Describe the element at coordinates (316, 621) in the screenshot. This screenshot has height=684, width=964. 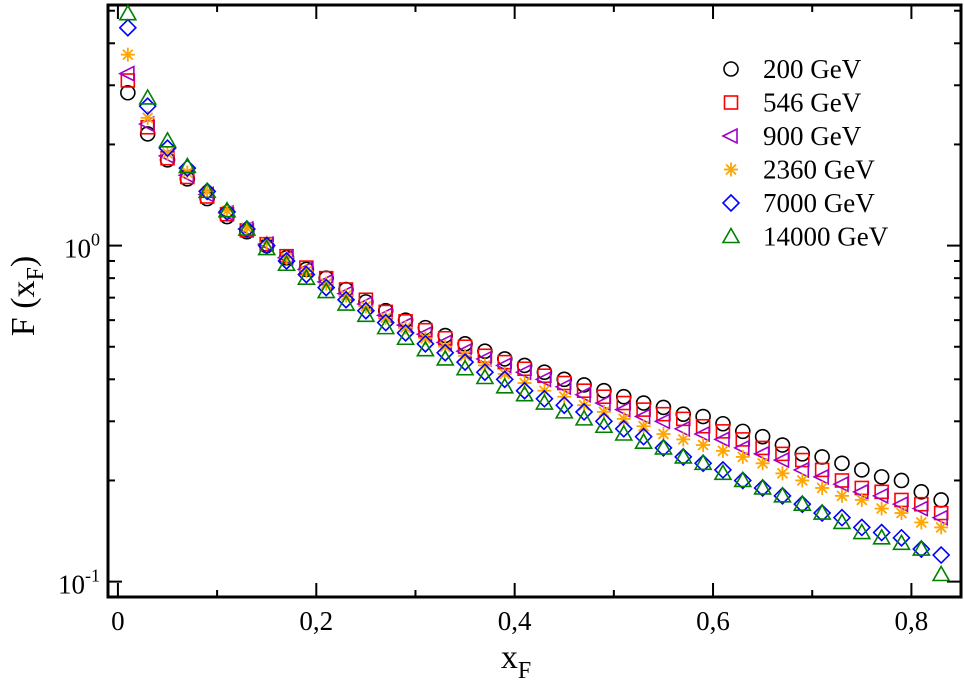
I see `x-tick-label: 0,2` at that location.